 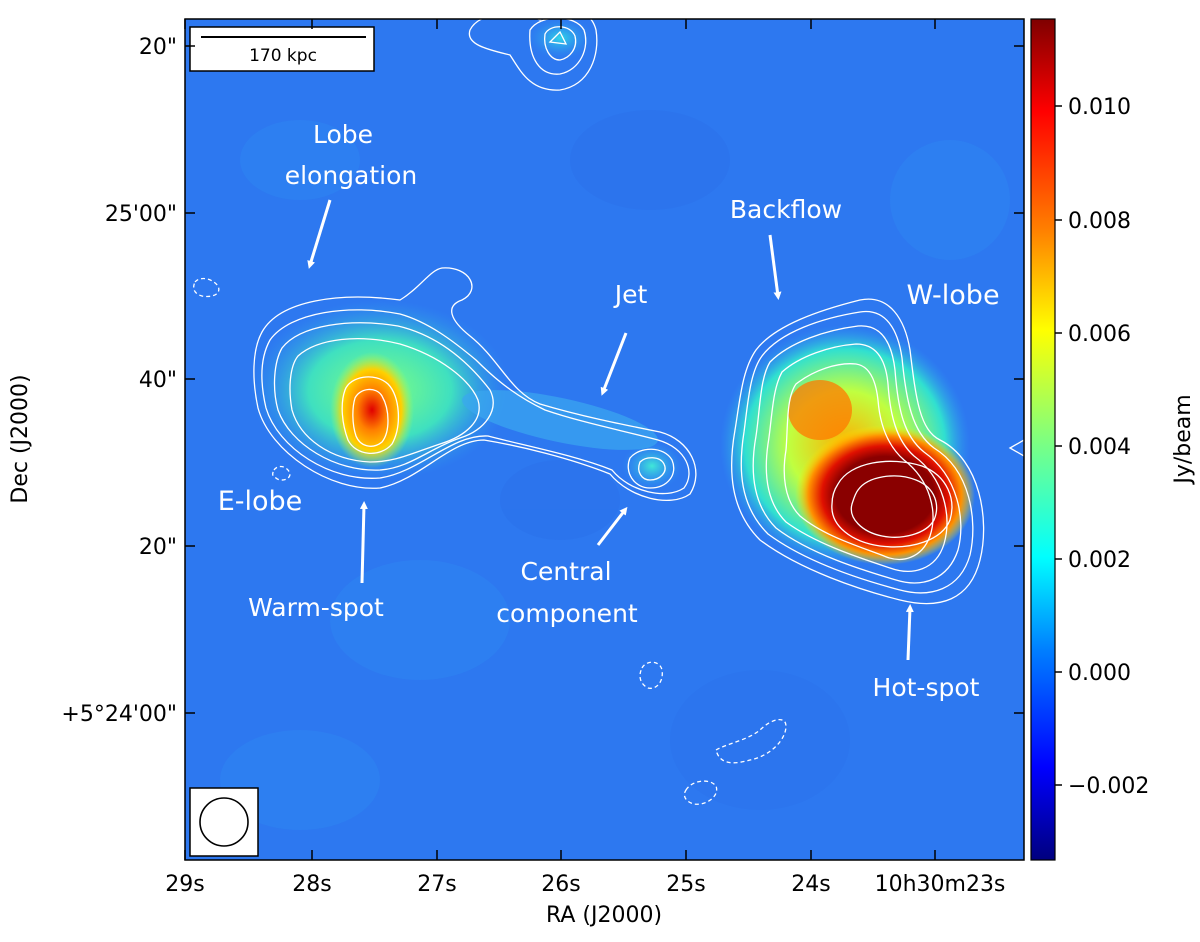 What do you see at coordinates (565, 571) in the screenshot?
I see `label-central-line1: Central` at bounding box center [565, 571].